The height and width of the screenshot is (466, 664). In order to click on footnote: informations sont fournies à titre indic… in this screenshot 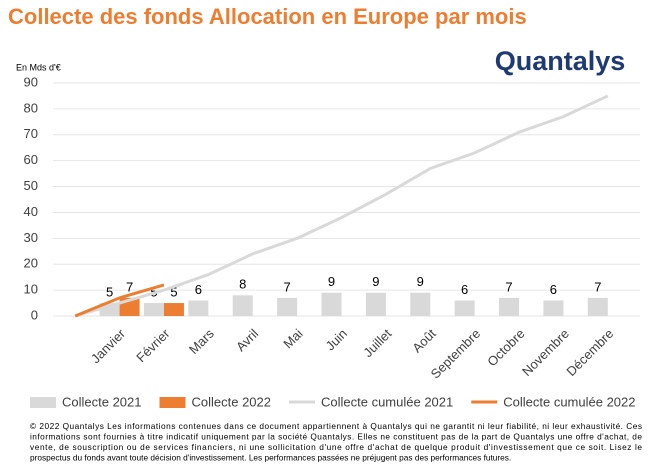, I will do `click(336, 437)`.